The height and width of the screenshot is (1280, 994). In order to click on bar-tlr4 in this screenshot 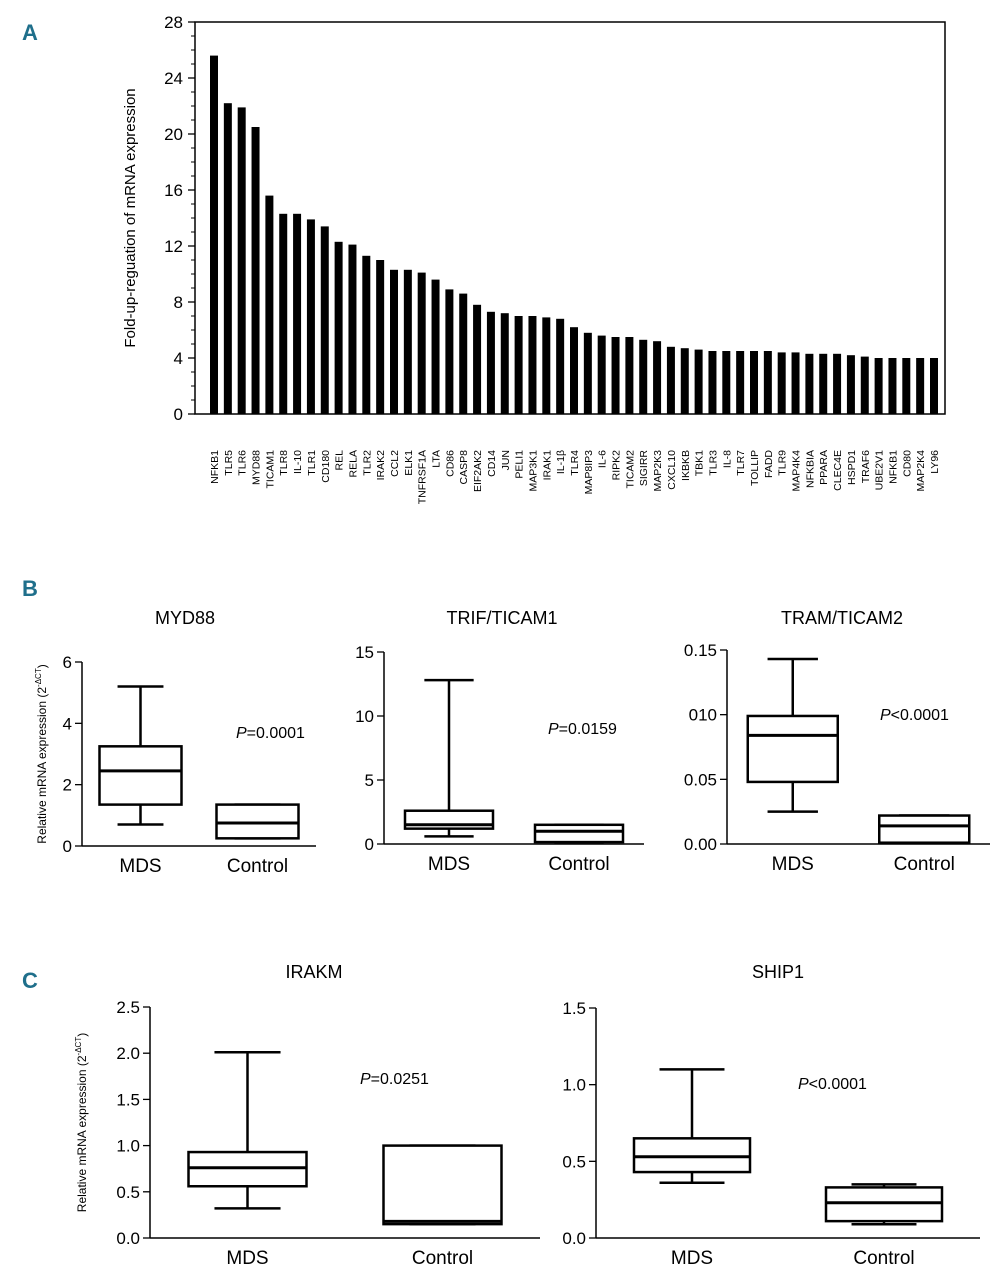, I will do `click(574, 370)`.